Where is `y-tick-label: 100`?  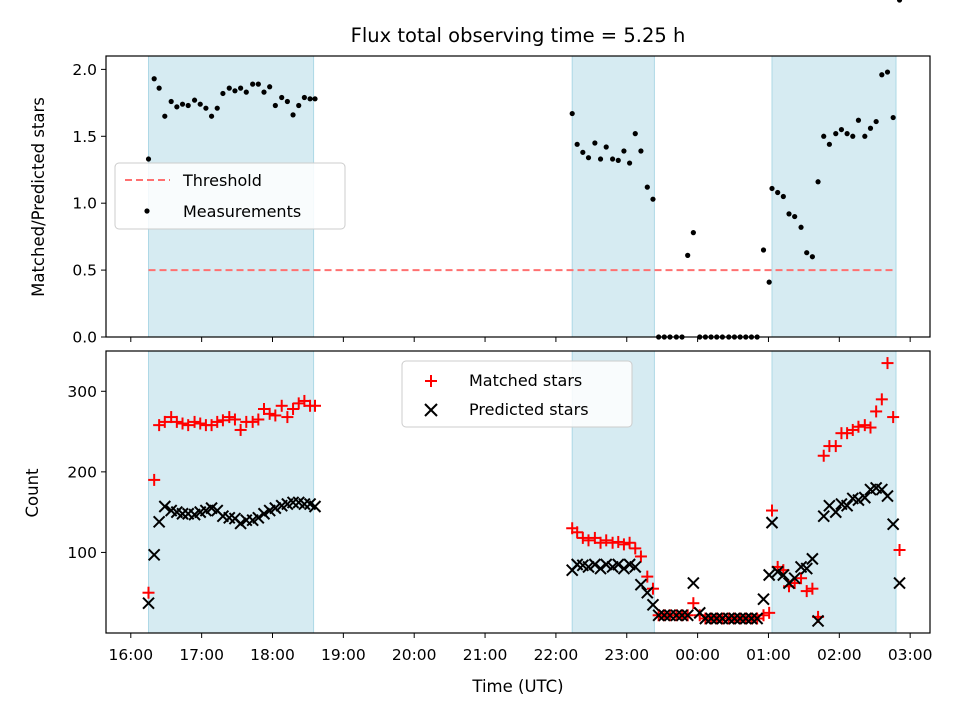 y-tick-label: 100 is located at coordinates (82, 553).